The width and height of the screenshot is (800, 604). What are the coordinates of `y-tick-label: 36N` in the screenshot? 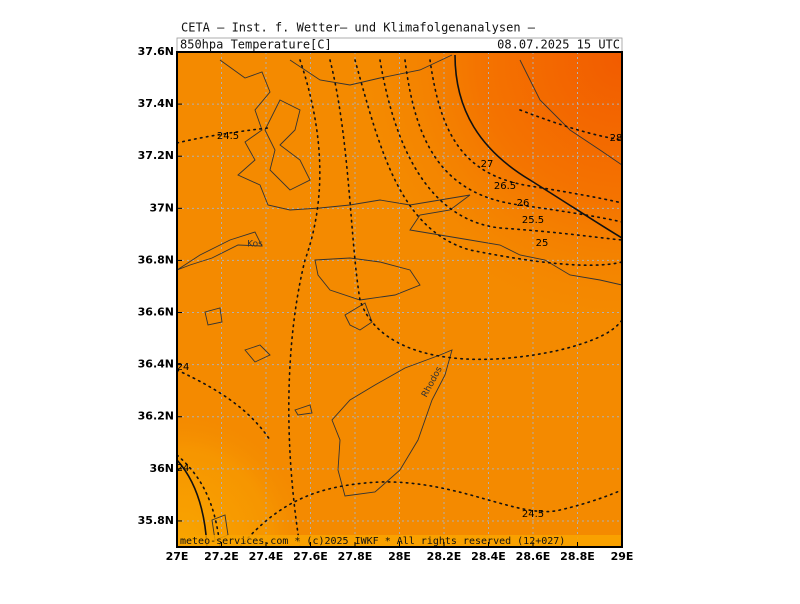 It's located at (161, 468).